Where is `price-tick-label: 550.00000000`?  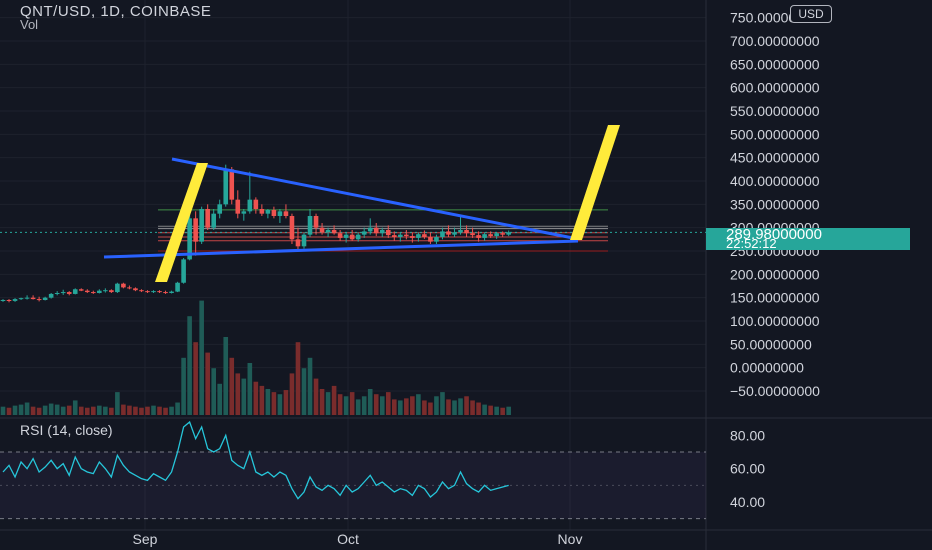 price-tick-label: 550.00000000 is located at coordinates (775, 111).